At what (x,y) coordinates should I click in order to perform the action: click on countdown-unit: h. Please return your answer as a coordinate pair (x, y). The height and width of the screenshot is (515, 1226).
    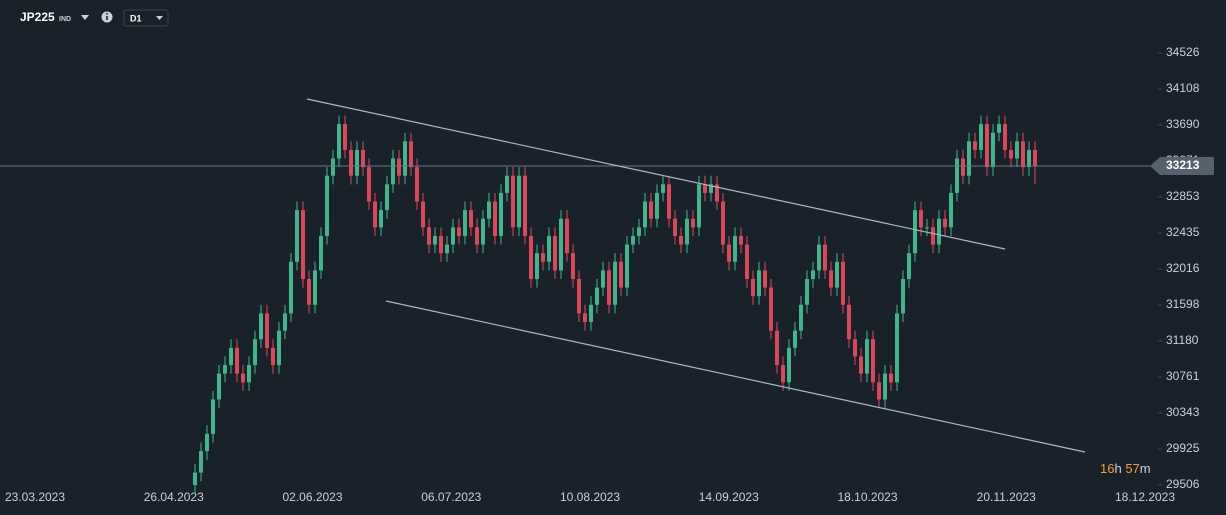
    Looking at the image, I should click on (1117, 468).